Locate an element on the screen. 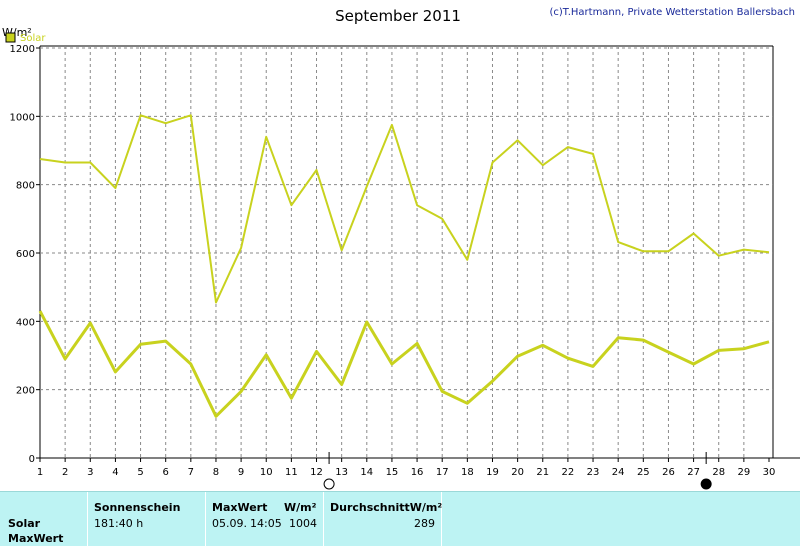 This screenshot has height=546, width=800. y-tick-label: 800 is located at coordinates (25, 186).